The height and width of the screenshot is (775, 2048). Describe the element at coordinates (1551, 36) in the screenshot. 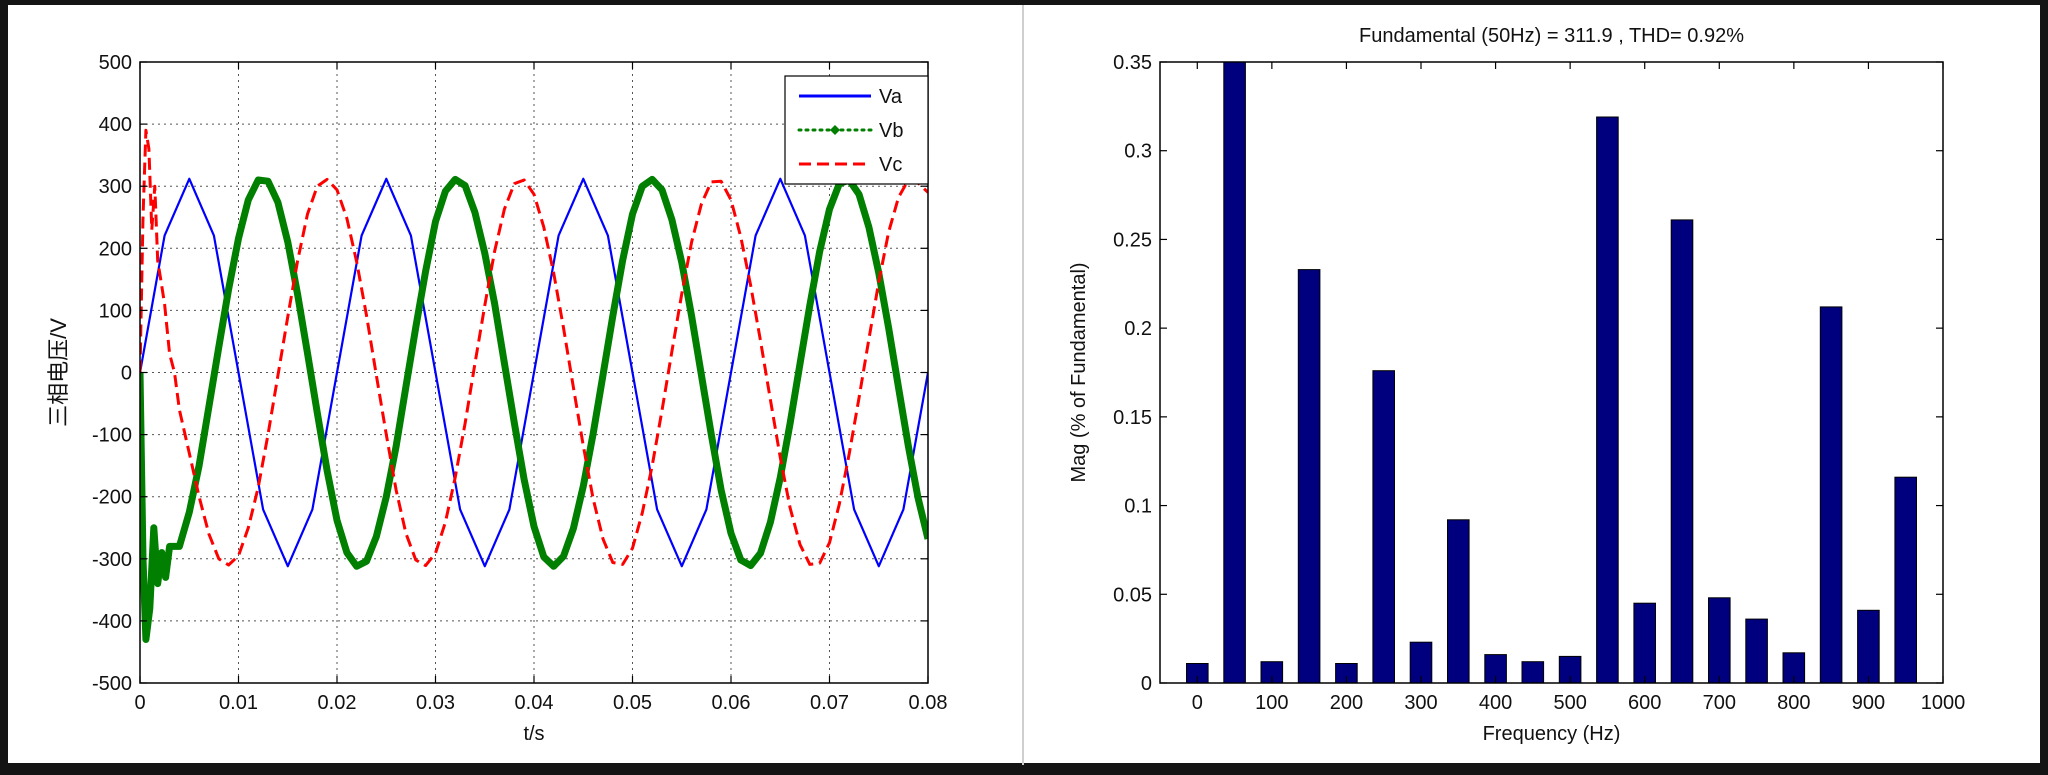

I see `chart-title: Fundamental (50Hz) = 311.9 , THD= 0.92%` at that location.